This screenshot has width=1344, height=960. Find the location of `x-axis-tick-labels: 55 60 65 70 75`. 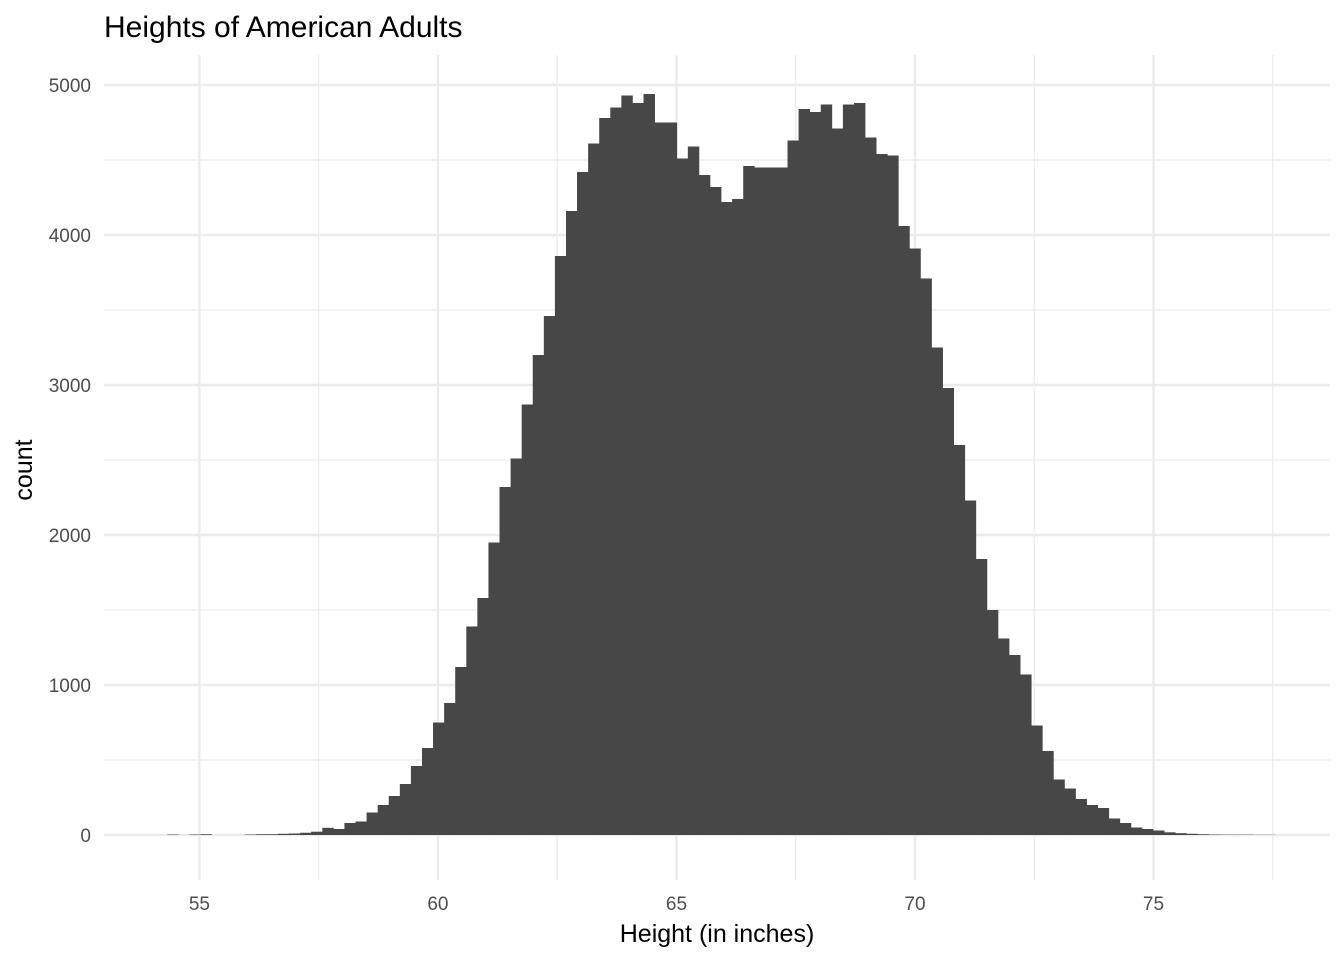

x-axis-tick-labels: 55 60 65 70 75 is located at coordinates (676, 904).